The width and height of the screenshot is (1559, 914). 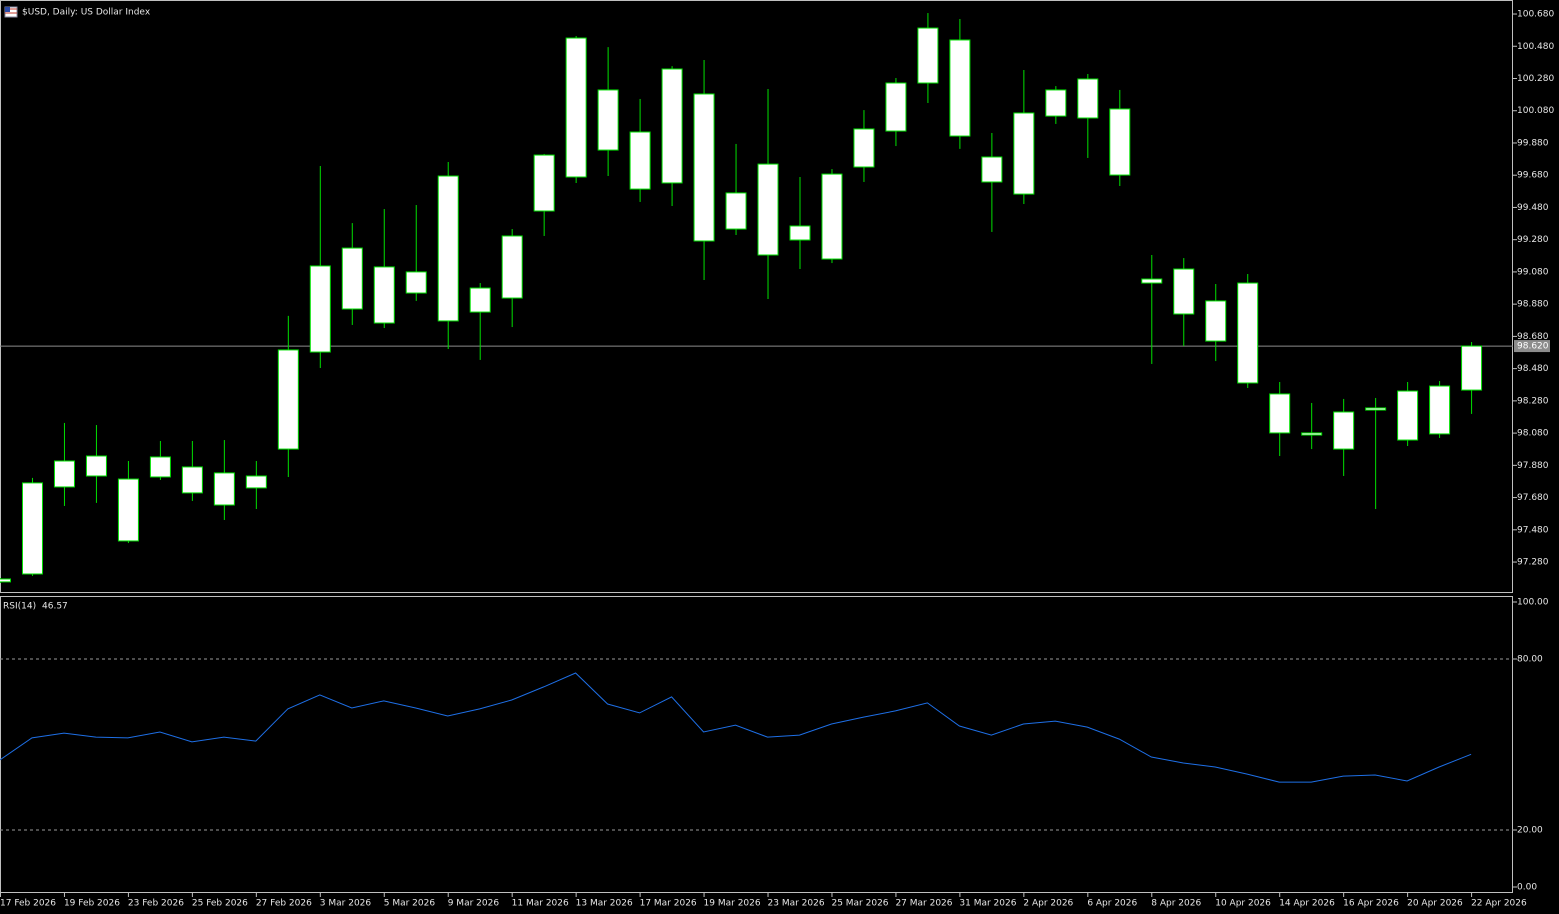 What do you see at coordinates (604, 904) in the screenshot?
I see `x-tick-label: 13 Mar 2026` at bounding box center [604, 904].